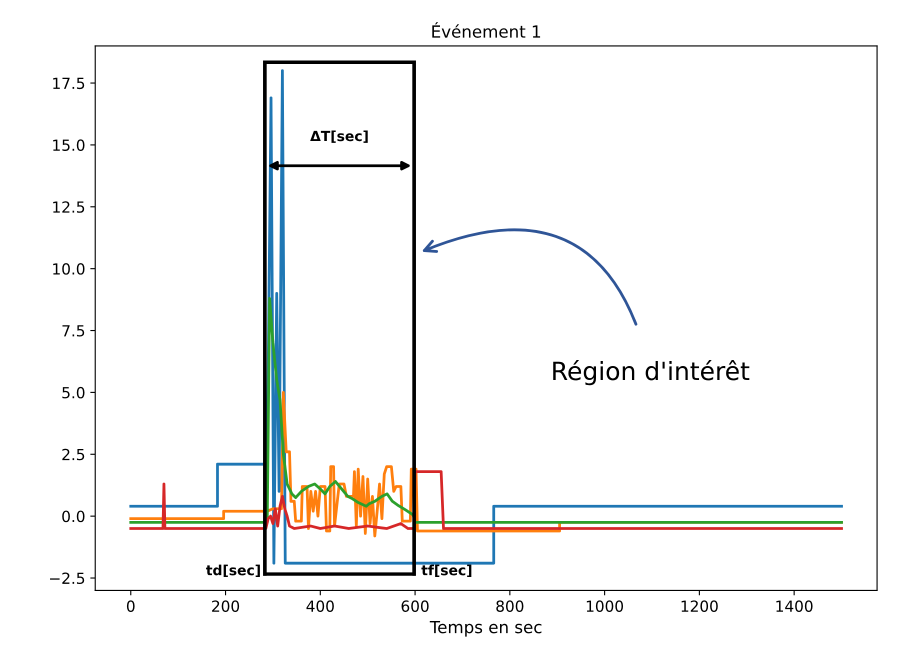 The height and width of the screenshot is (656, 907). Describe the element at coordinates (510, 606) in the screenshot. I see `x-tick-label: 800` at that location.